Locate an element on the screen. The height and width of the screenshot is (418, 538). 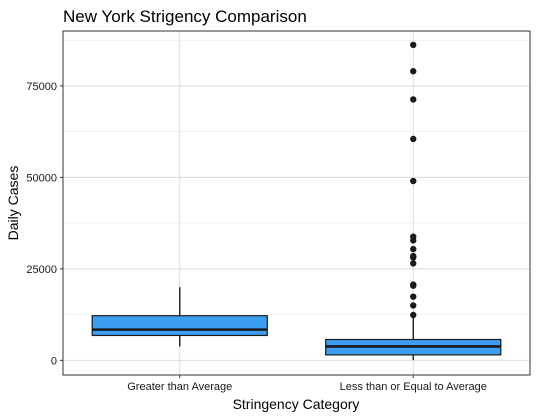
y-axis-ticks: 0 25000 50000 75000 is located at coordinates (44, 224).